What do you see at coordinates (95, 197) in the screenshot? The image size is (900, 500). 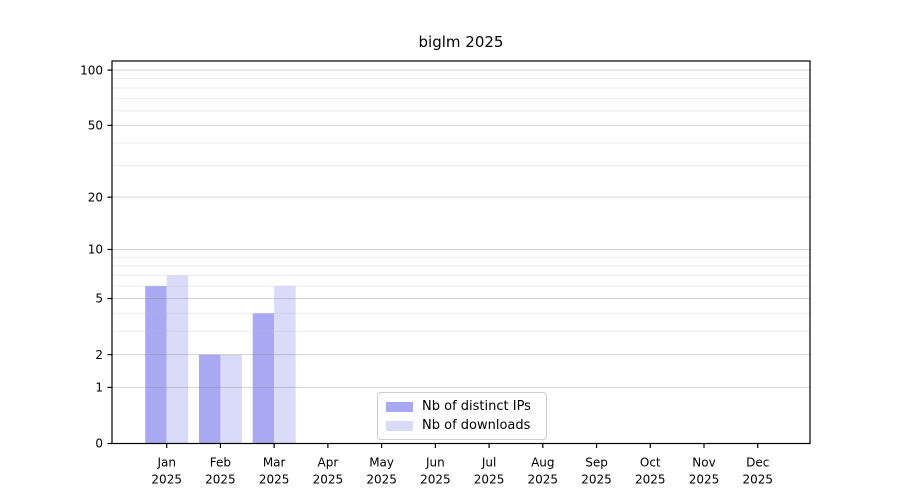 I see `y-tick-label: 20` at bounding box center [95, 197].